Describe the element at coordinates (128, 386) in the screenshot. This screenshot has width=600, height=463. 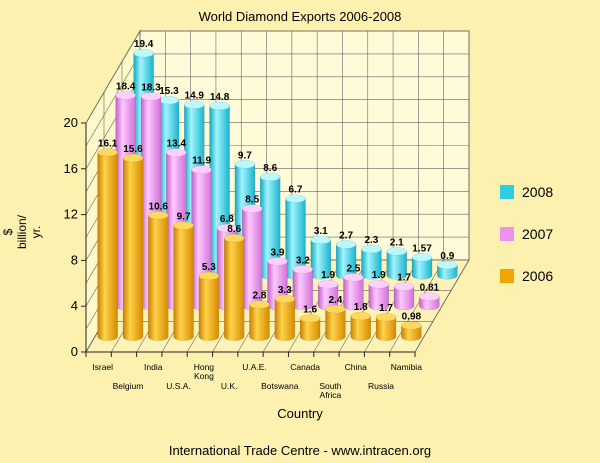
I see `x-category-label: Belgium` at that location.